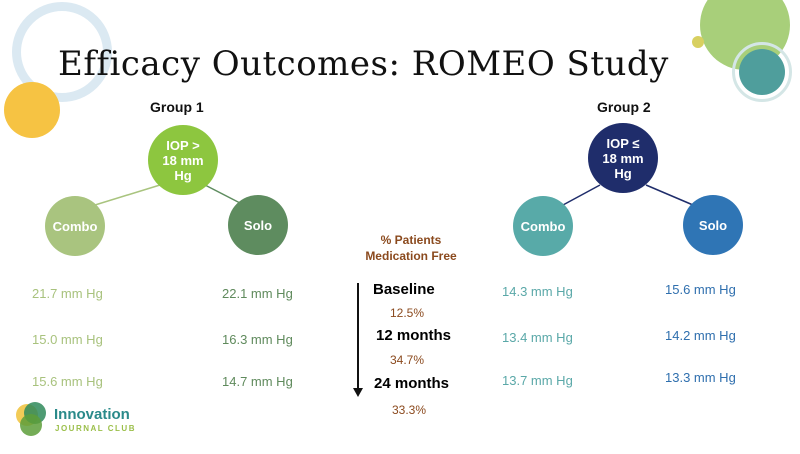 This screenshot has height=454, width=800. I want to click on group2-solo-value: 15.6 mm Hg, so click(700, 289).